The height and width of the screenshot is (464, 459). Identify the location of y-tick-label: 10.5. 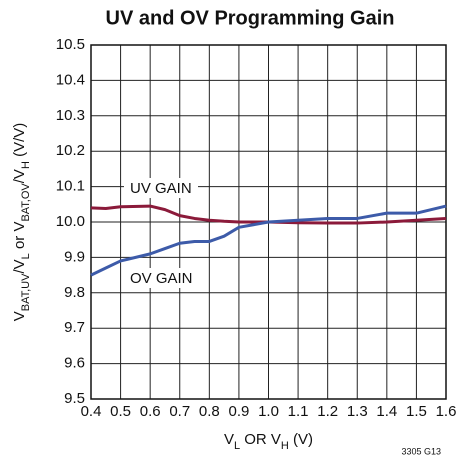
(70, 44).